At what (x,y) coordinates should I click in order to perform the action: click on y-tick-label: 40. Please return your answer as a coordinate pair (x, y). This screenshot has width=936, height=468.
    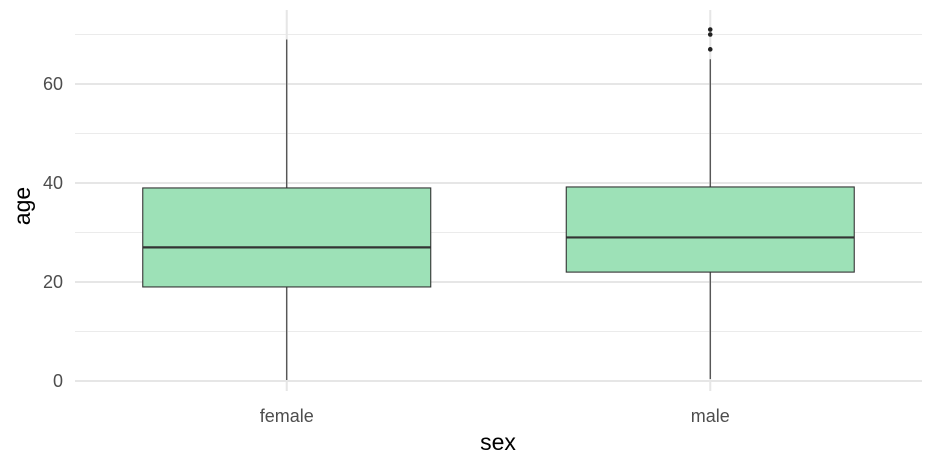
    Looking at the image, I should click on (53, 183).